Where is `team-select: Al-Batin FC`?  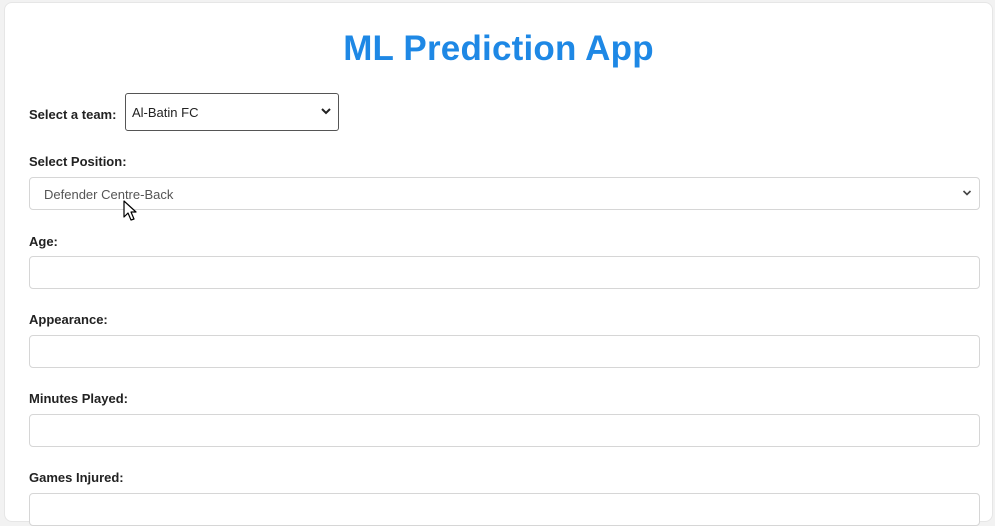
team-select: Al-Batin FC is located at coordinates (232, 112).